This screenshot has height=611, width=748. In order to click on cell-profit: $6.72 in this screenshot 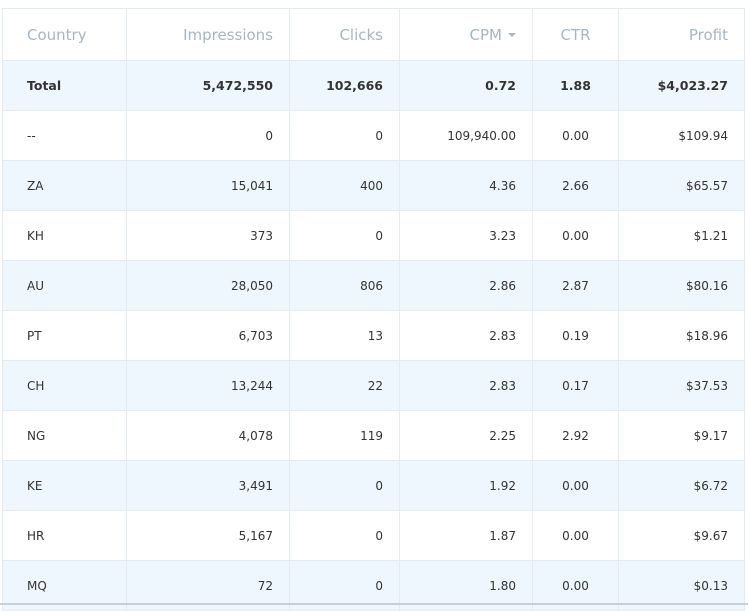, I will do `click(681, 485)`.